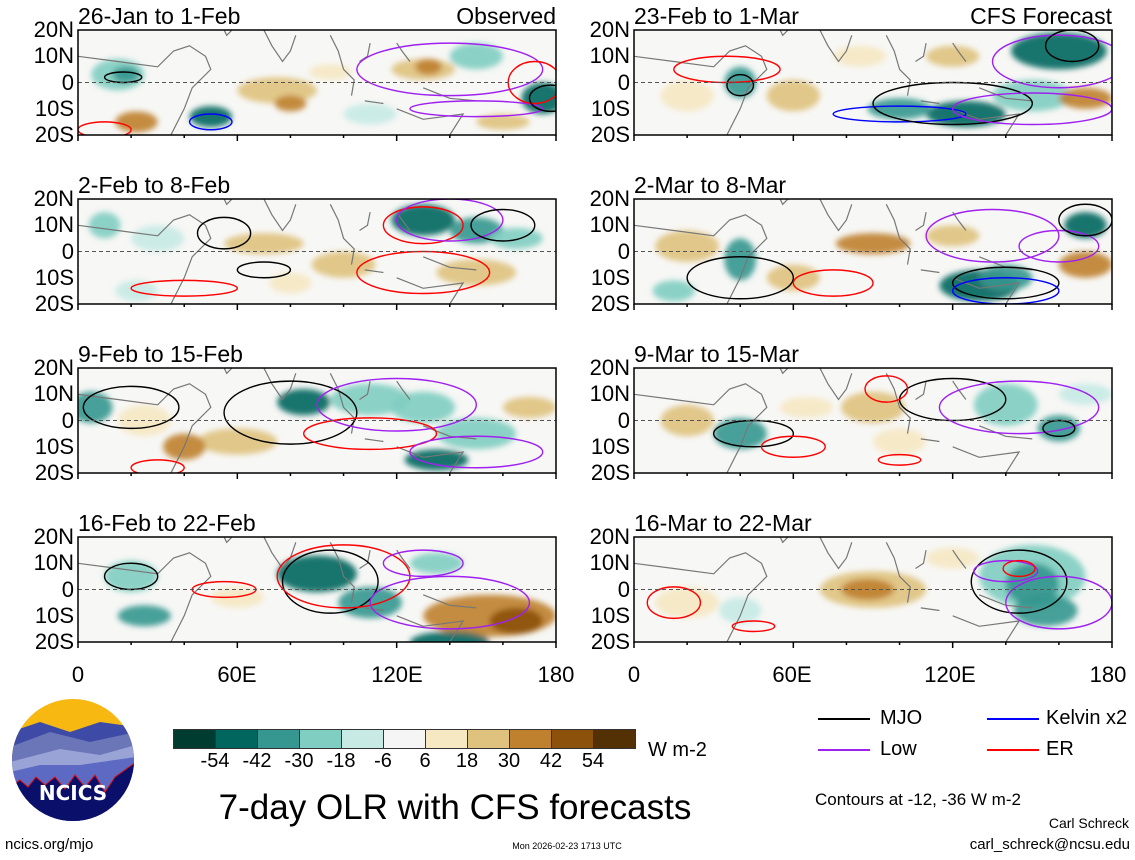 The width and height of the screenshot is (1135, 860). I want to click on author-email: carl_schreck@ncsu.edu, so click(1049, 844).